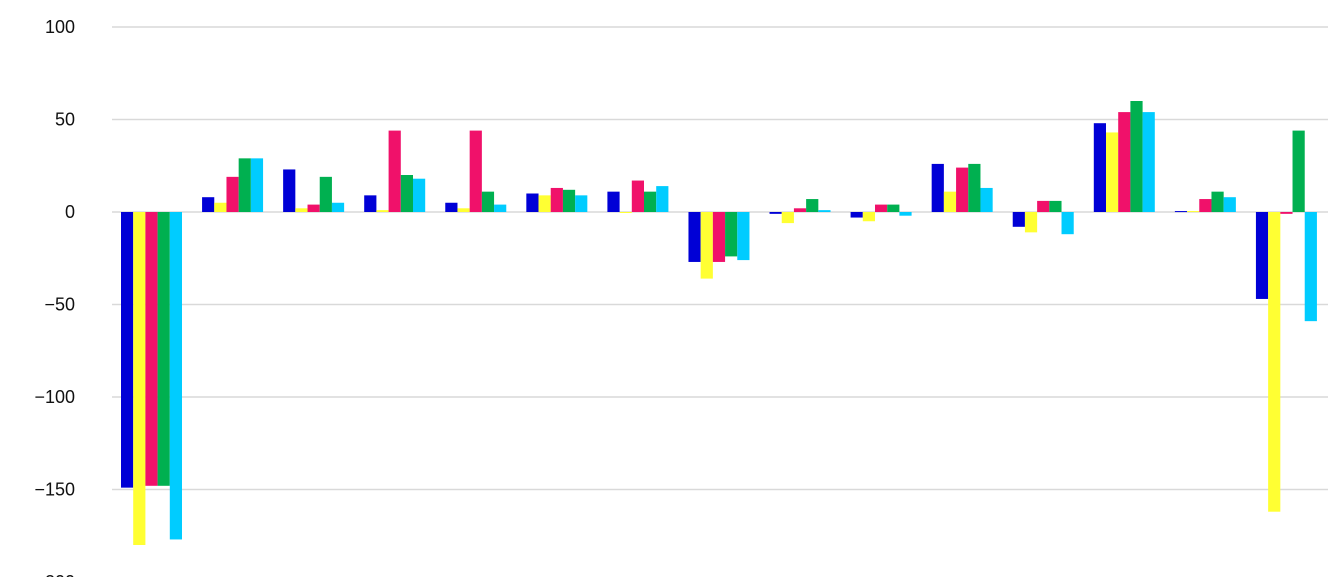 The width and height of the screenshot is (1331, 577). I want to click on y-tick-label: −100, so click(54, 397).